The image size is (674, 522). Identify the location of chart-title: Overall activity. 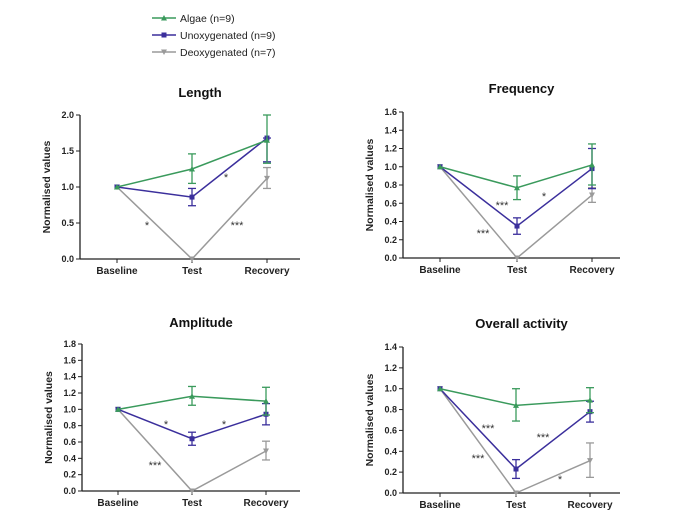
(521, 323).